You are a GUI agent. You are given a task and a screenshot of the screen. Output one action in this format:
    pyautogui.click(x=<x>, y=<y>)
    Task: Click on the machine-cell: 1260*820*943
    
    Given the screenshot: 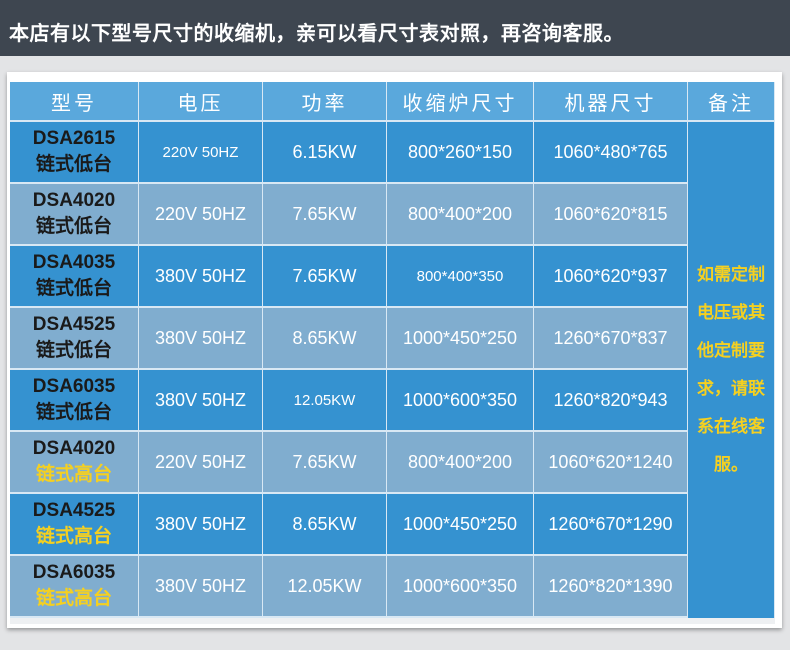 What is the action you would take?
    pyautogui.click(x=611, y=401)
    